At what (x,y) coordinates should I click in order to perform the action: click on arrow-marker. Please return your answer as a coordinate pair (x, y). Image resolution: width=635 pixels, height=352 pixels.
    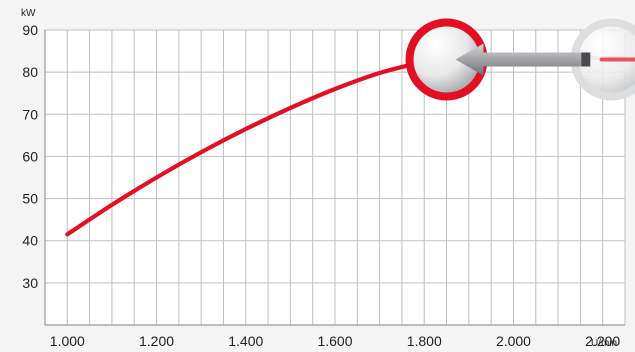
    Looking at the image, I should click on (523, 59).